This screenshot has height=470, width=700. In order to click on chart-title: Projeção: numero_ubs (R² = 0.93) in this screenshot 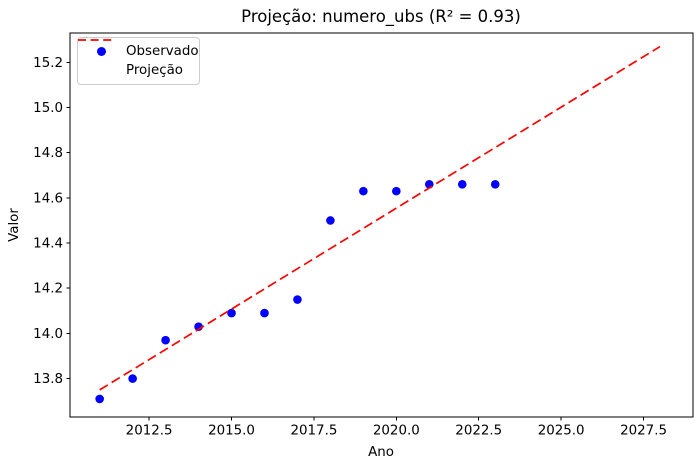, I will do `click(381, 17)`.